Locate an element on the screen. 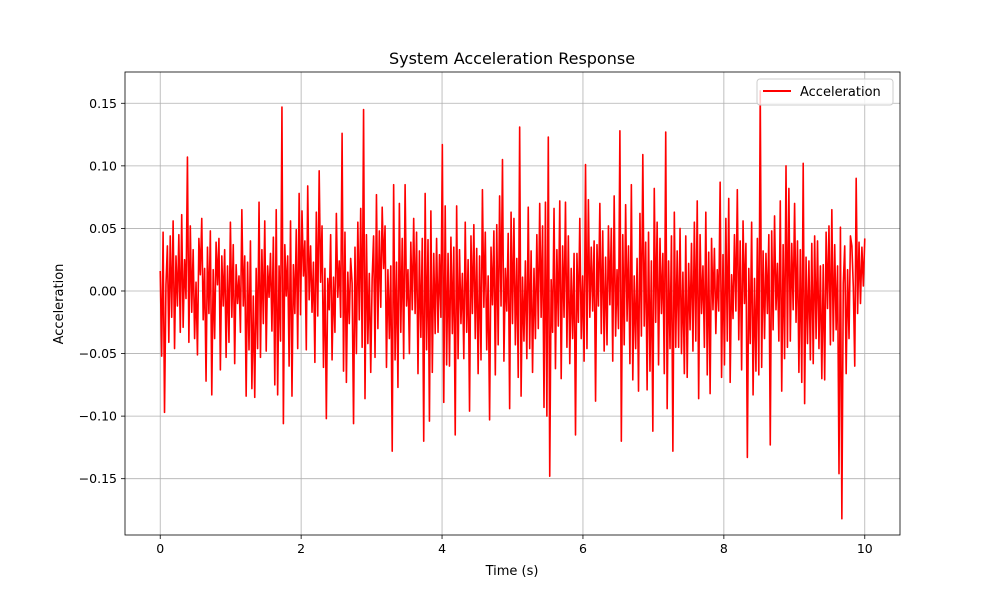  x-tick-label: 4 is located at coordinates (442, 548).